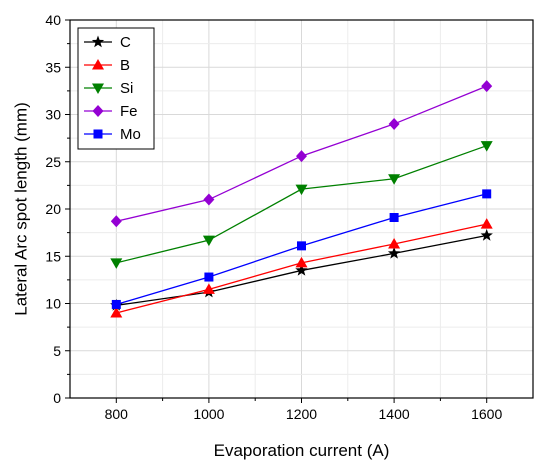 The width and height of the screenshot is (550, 473). I want to click on x-tick-label: 1000, so click(208, 414).